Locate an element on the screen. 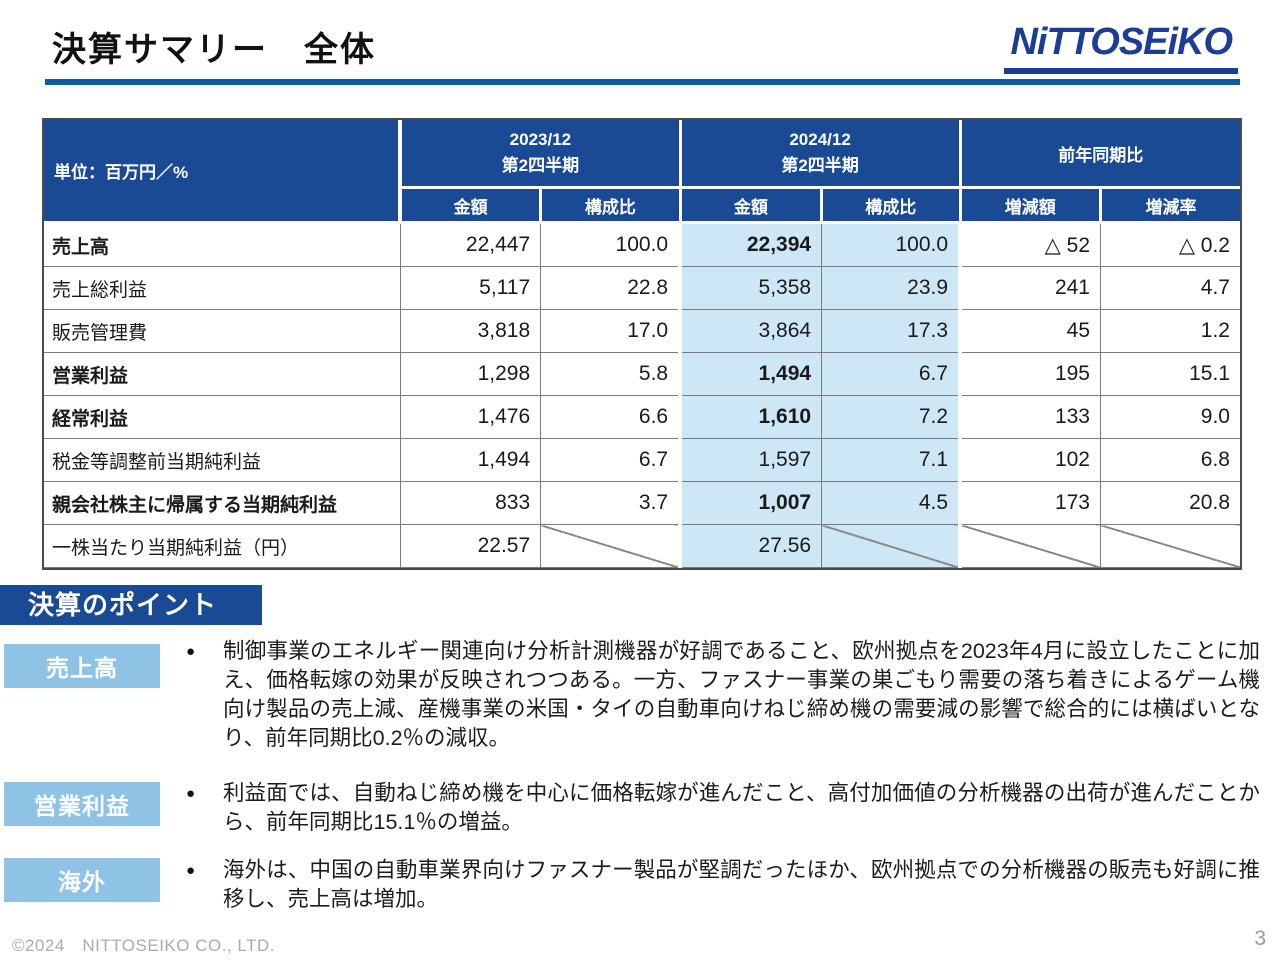  row-label: 経常利益 is located at coordinates (222, 417).